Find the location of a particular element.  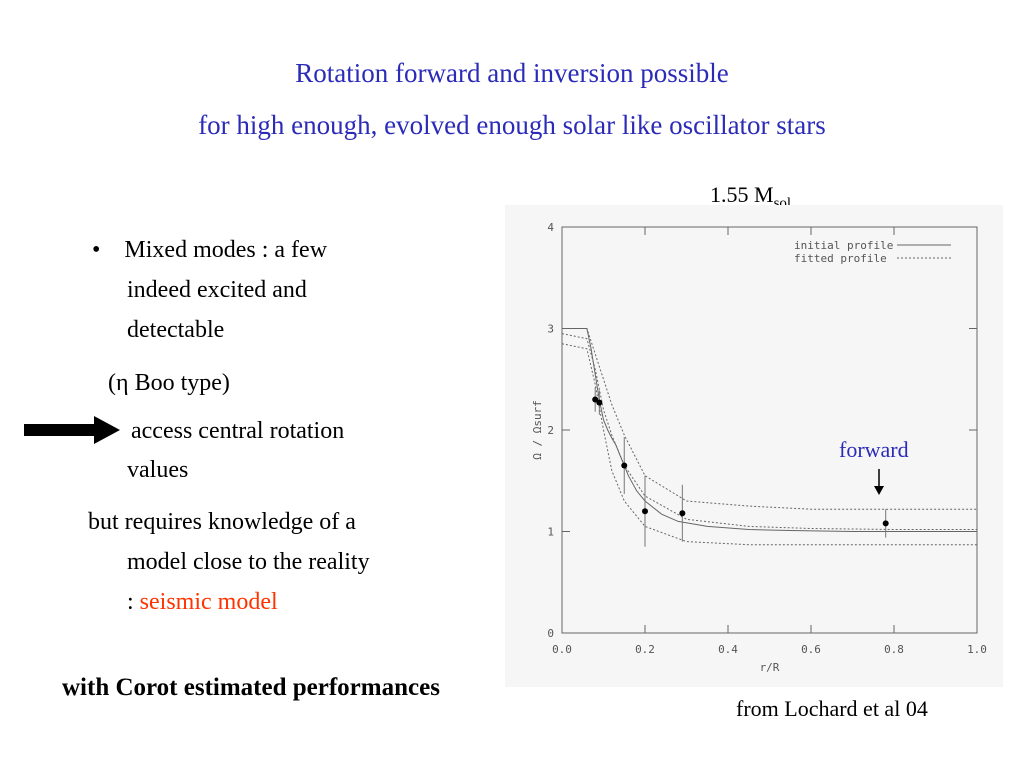

bullet-line-1: Mixed modes : a few is located at coordinates (226, 250).